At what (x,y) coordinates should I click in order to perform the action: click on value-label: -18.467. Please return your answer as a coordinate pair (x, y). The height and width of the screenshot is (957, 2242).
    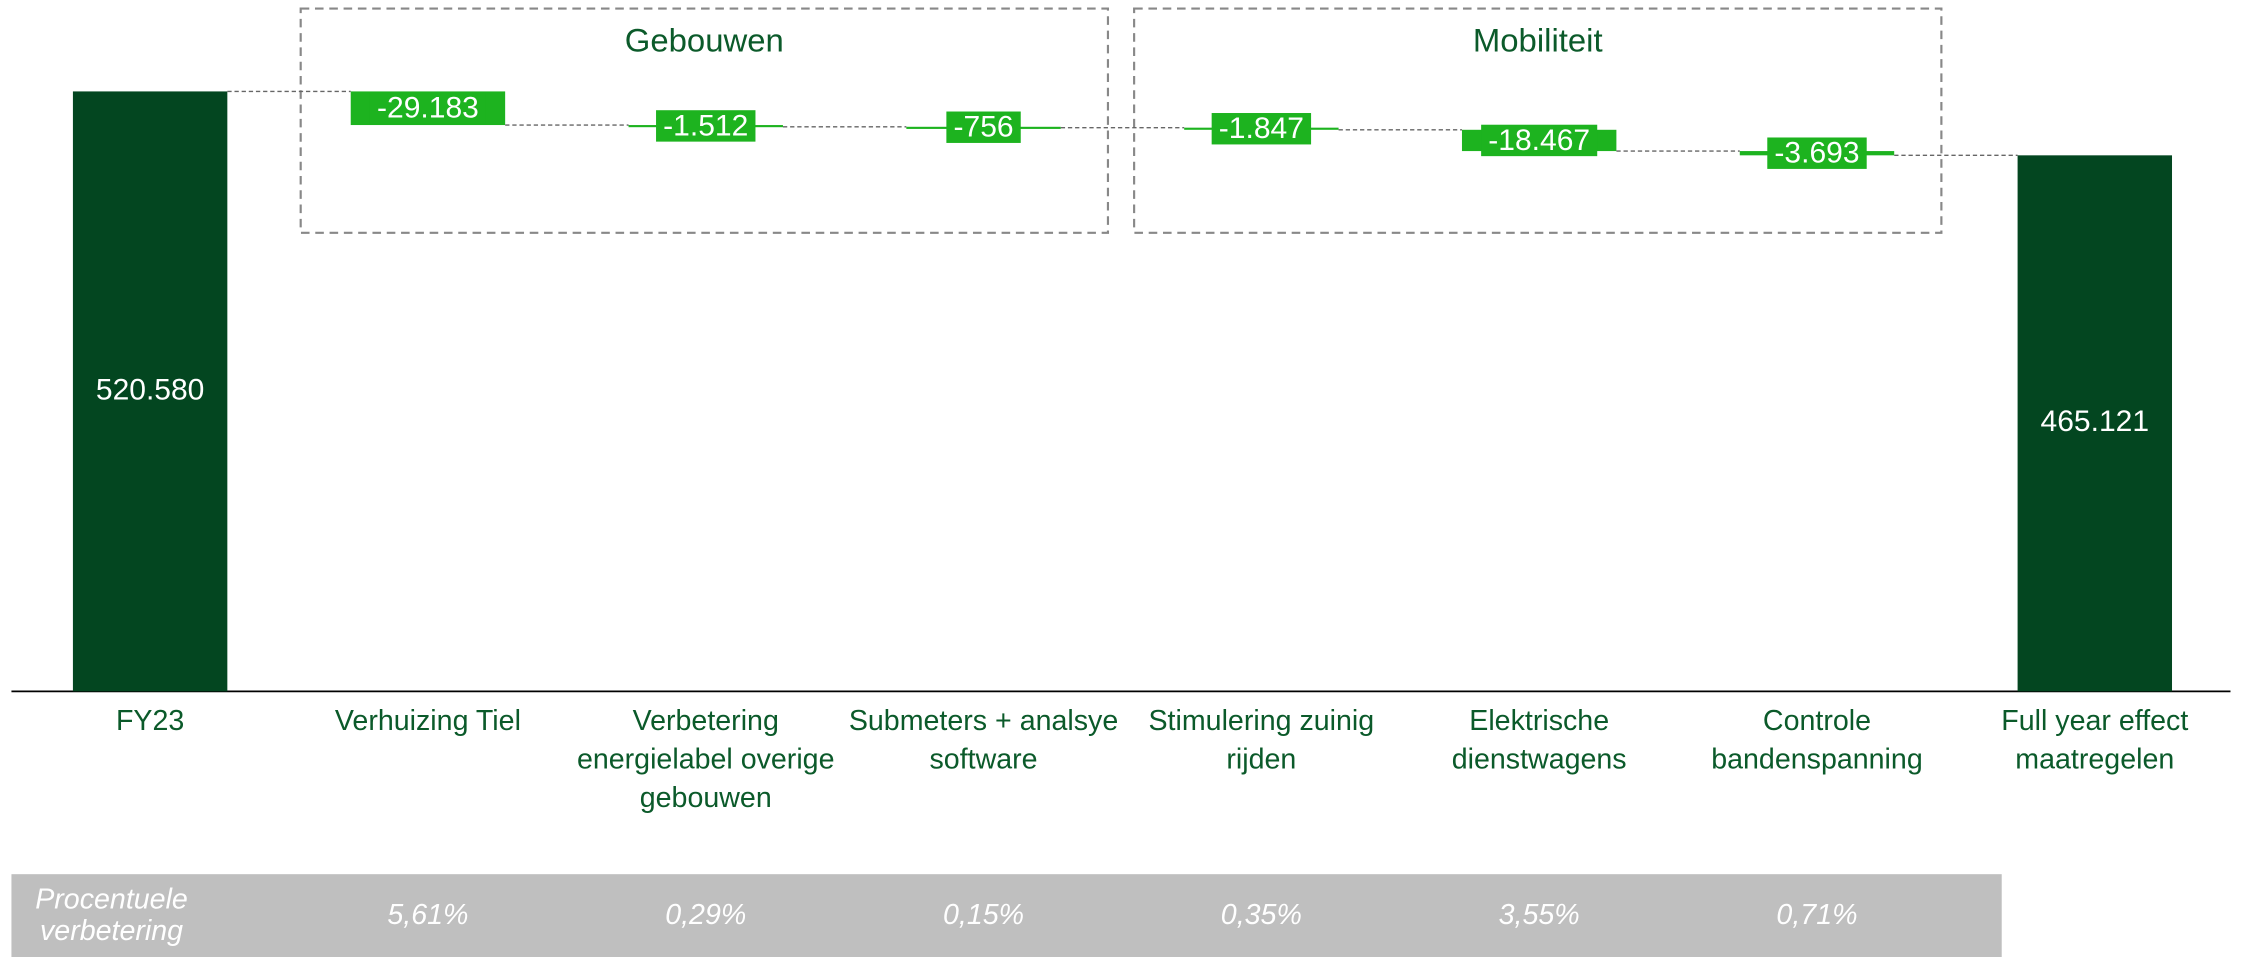
    Looking at the image, I should click on (1539, 140).